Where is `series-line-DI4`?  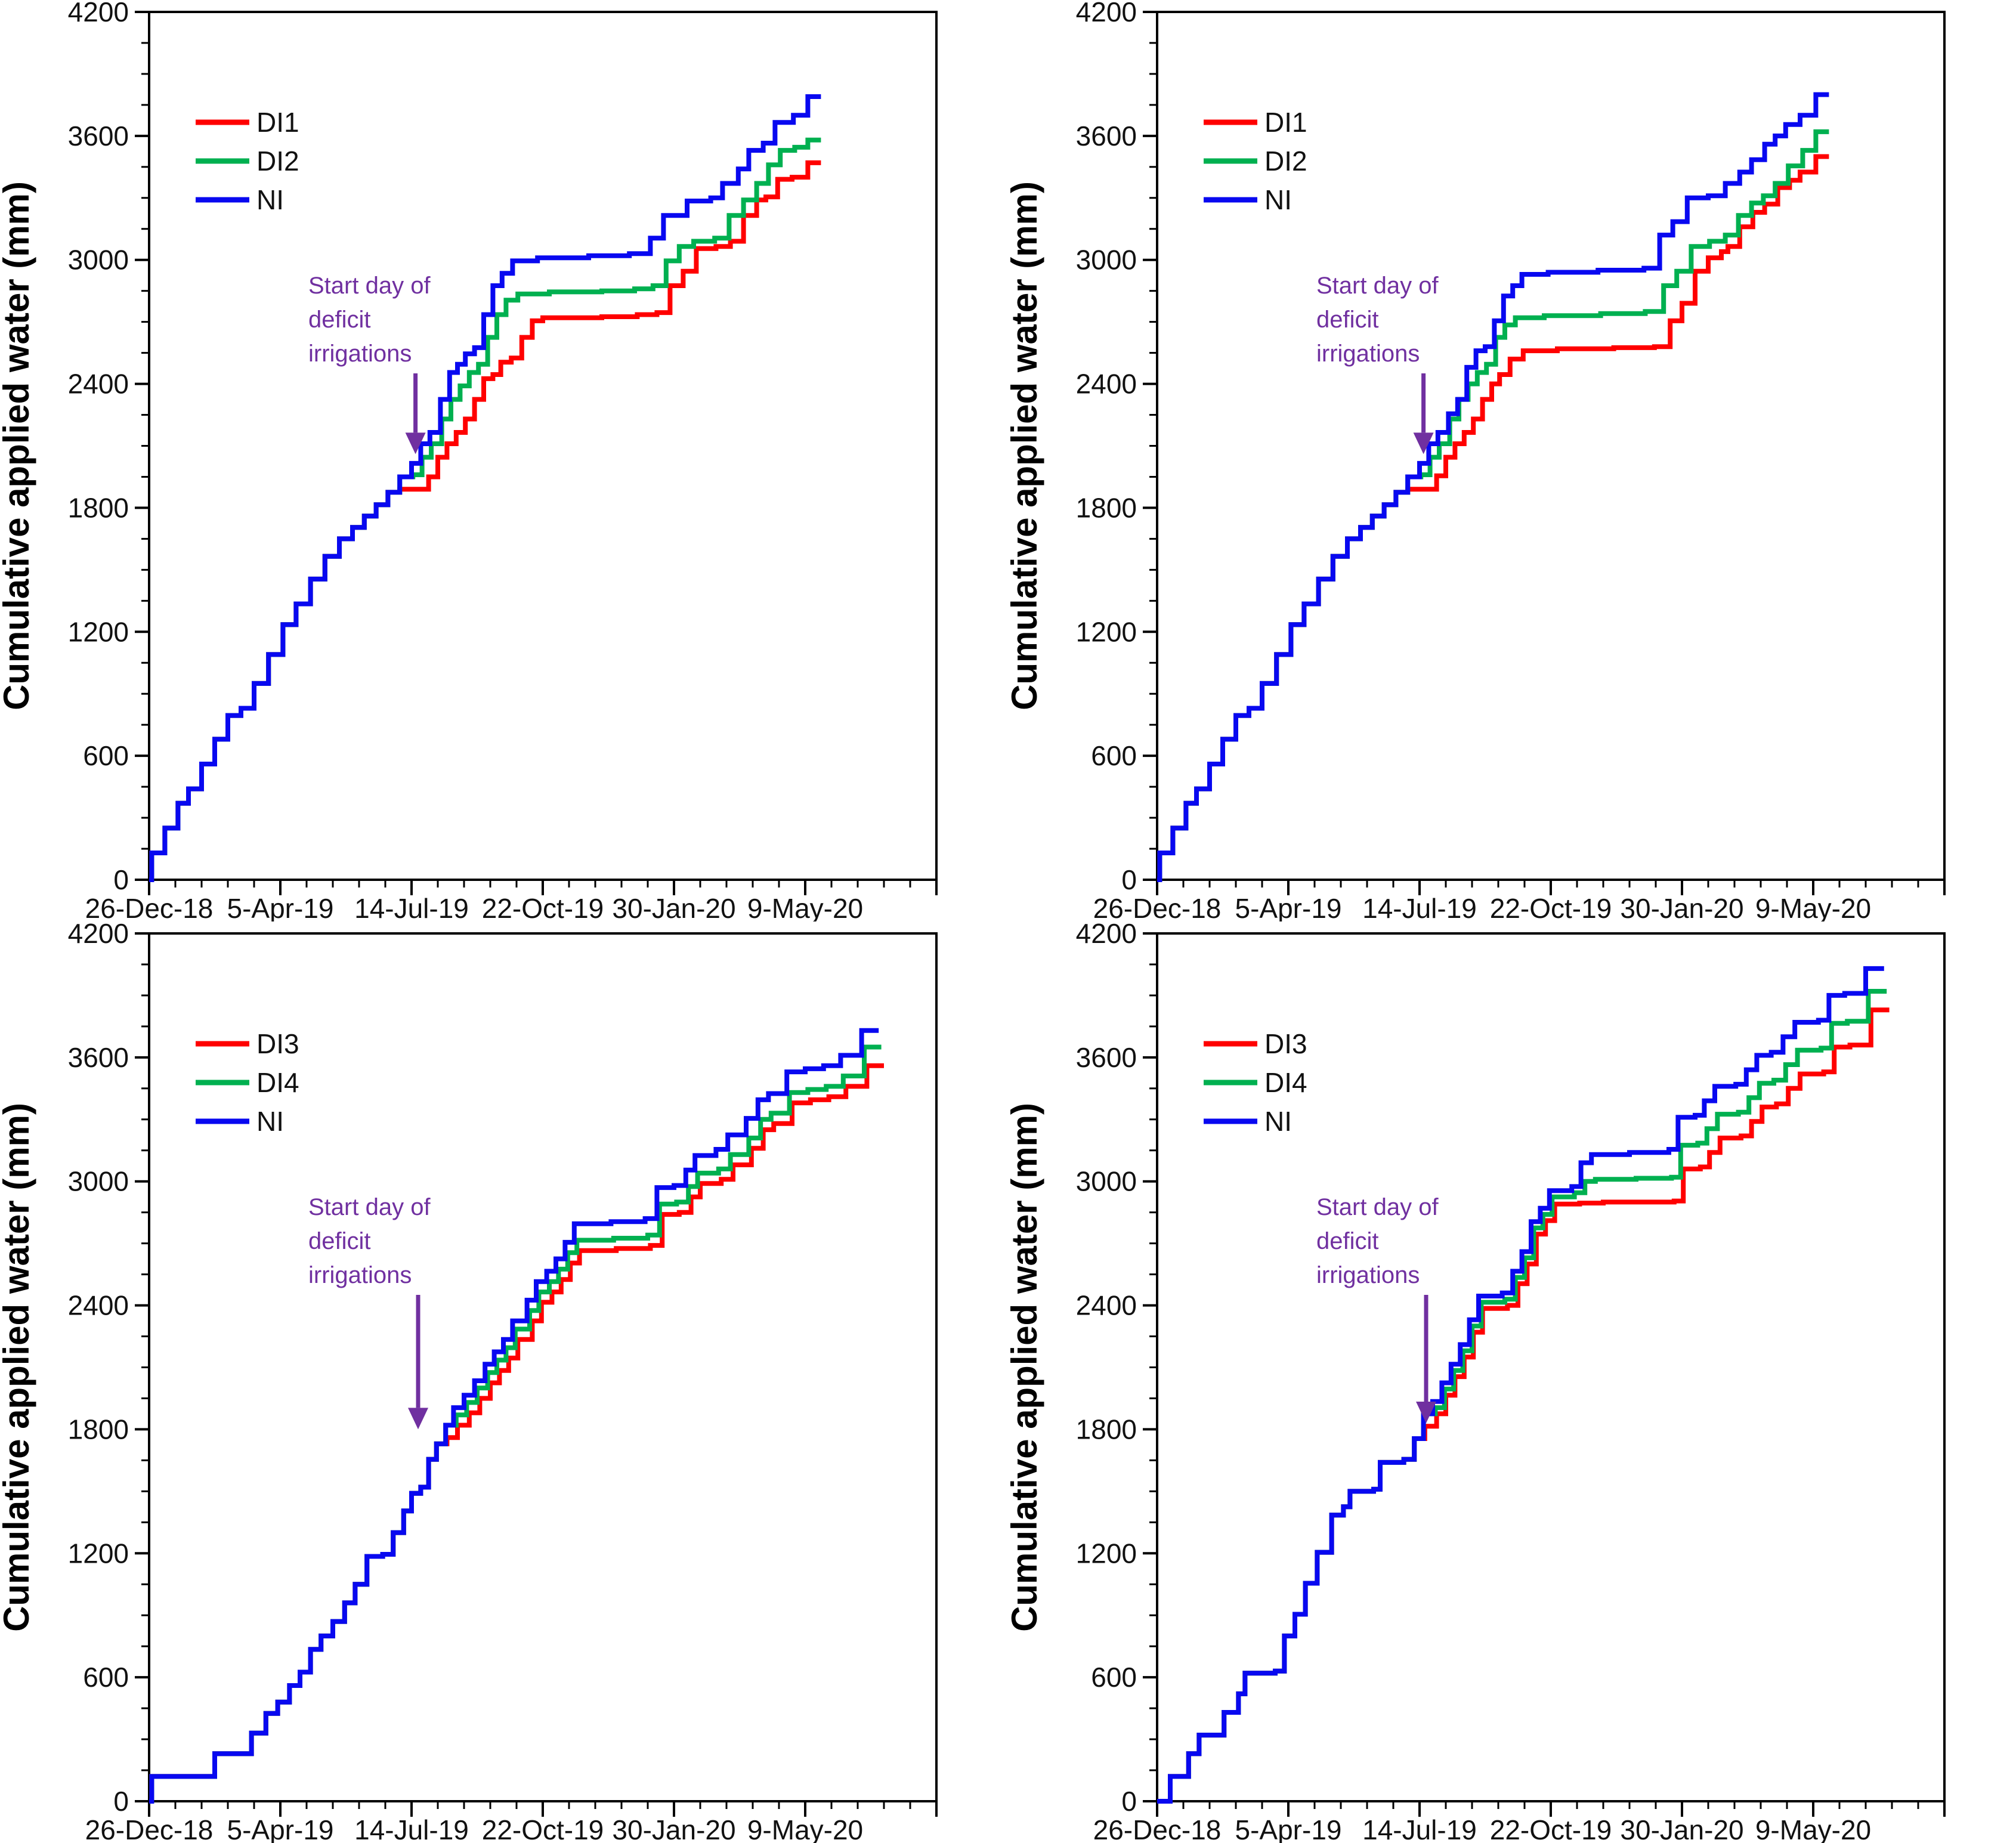
series-line-DI4 is located at coordinates (515, 1424).